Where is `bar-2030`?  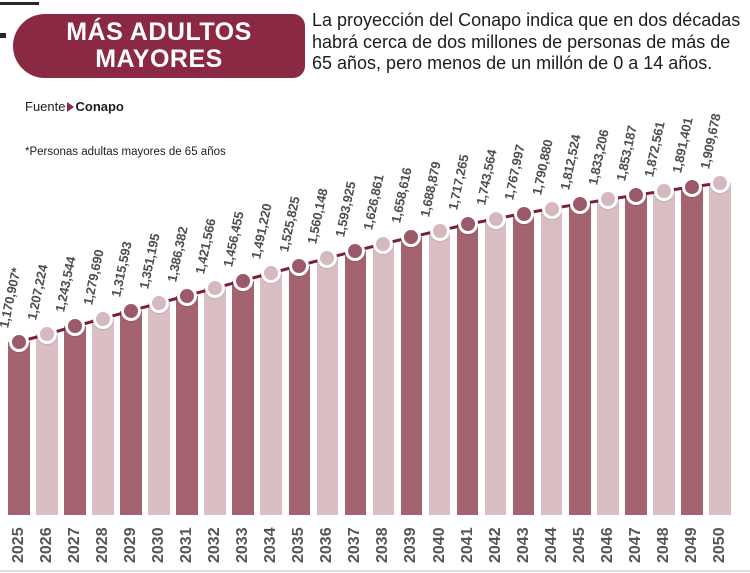 bar-2030 is located at coordinates (159, 409).